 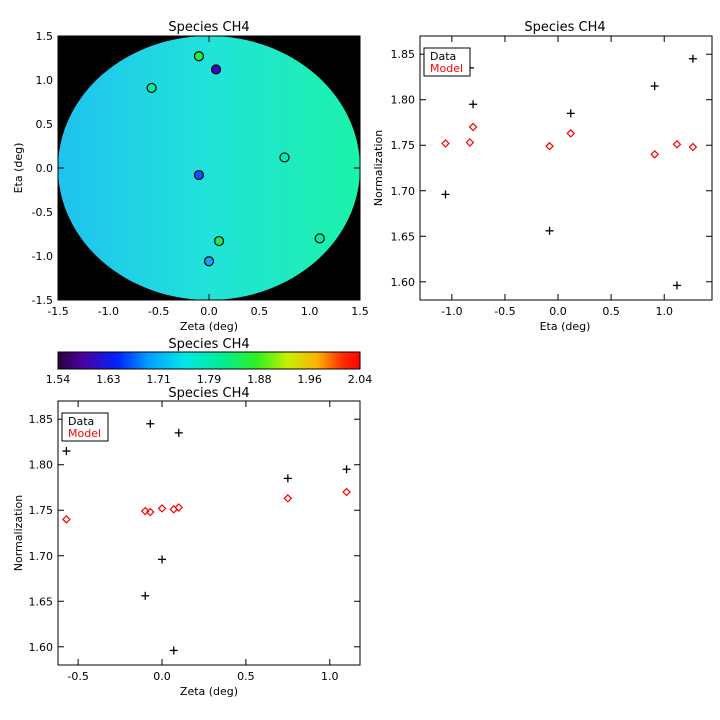 What do you see at coordinates (42, 300) in the screenshot?
I see `heatmap-ytick-label: -1.5` at bounding box center [42, 300].